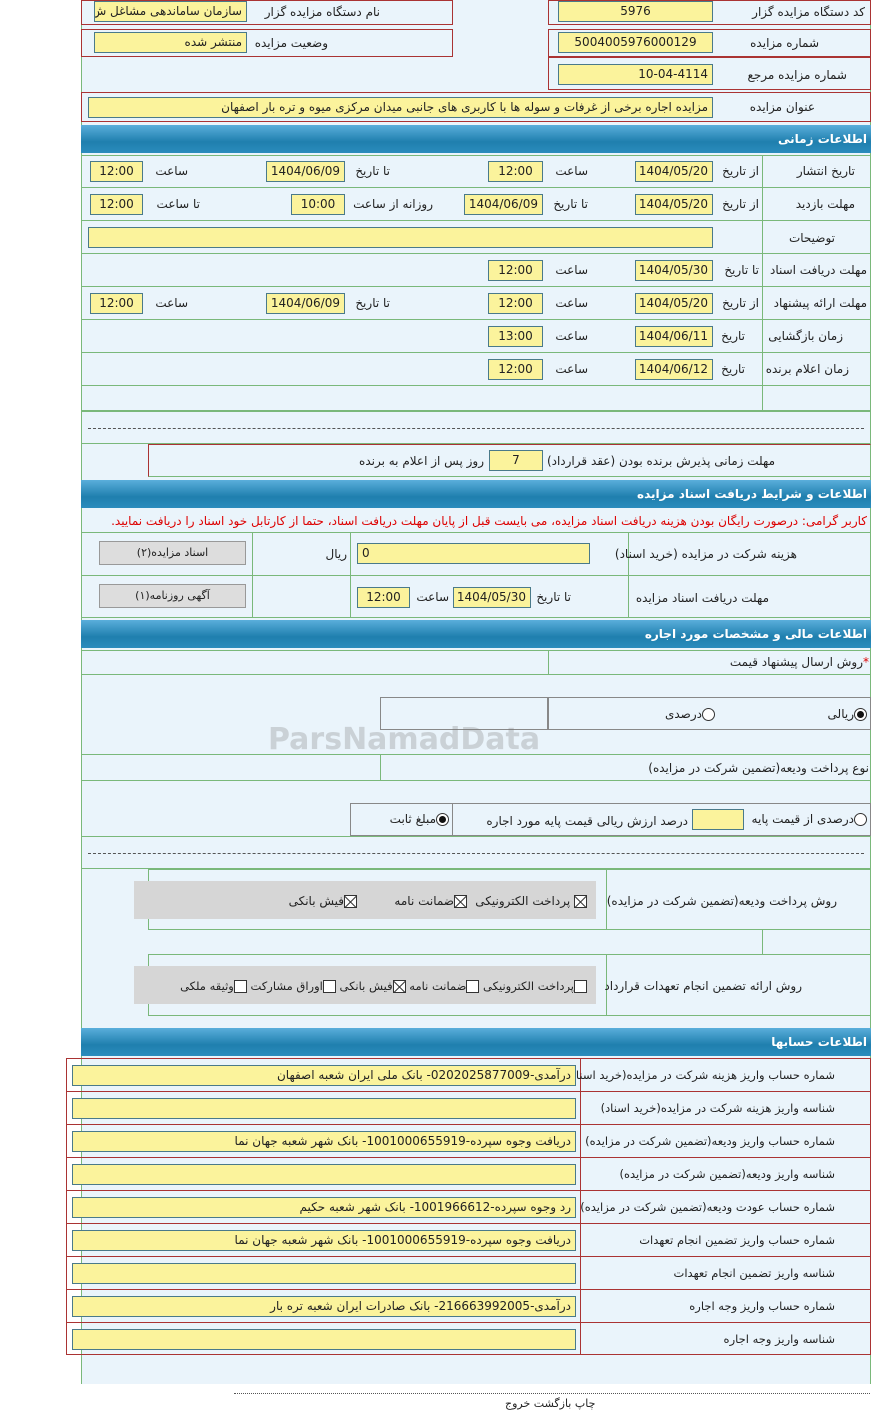 The image size is (895, 1414). What do you see at coordinates (674, 303) in the screenshot?
I see `offer-from-date: 1404/05/20` at bounding box center [674, 303].